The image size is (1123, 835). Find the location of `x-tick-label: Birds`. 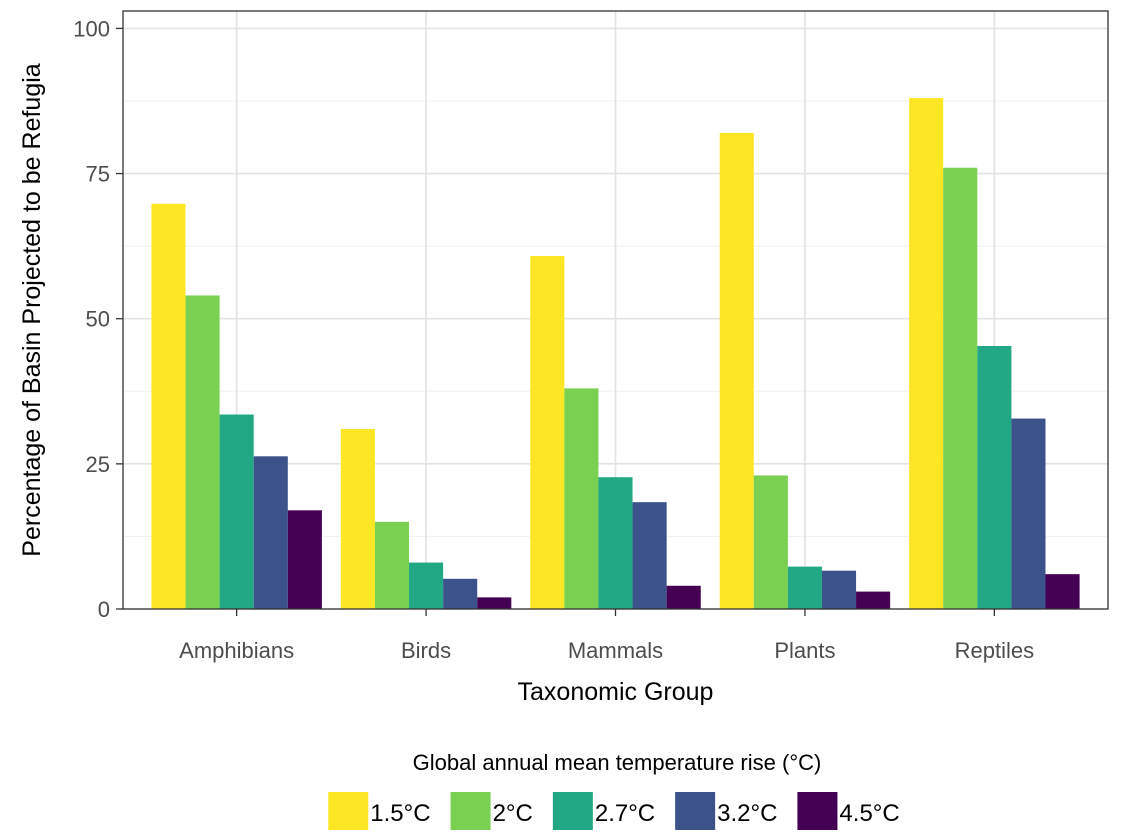

x-tick-label: Birds is located at coordinates (426, 650).